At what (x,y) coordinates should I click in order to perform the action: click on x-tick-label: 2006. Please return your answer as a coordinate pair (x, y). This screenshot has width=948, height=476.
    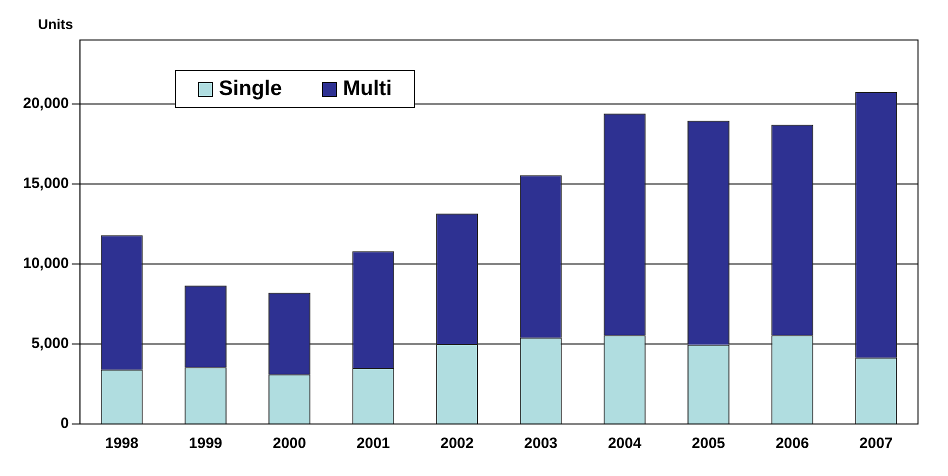
    Looking at the image, I should click on (792, 443).